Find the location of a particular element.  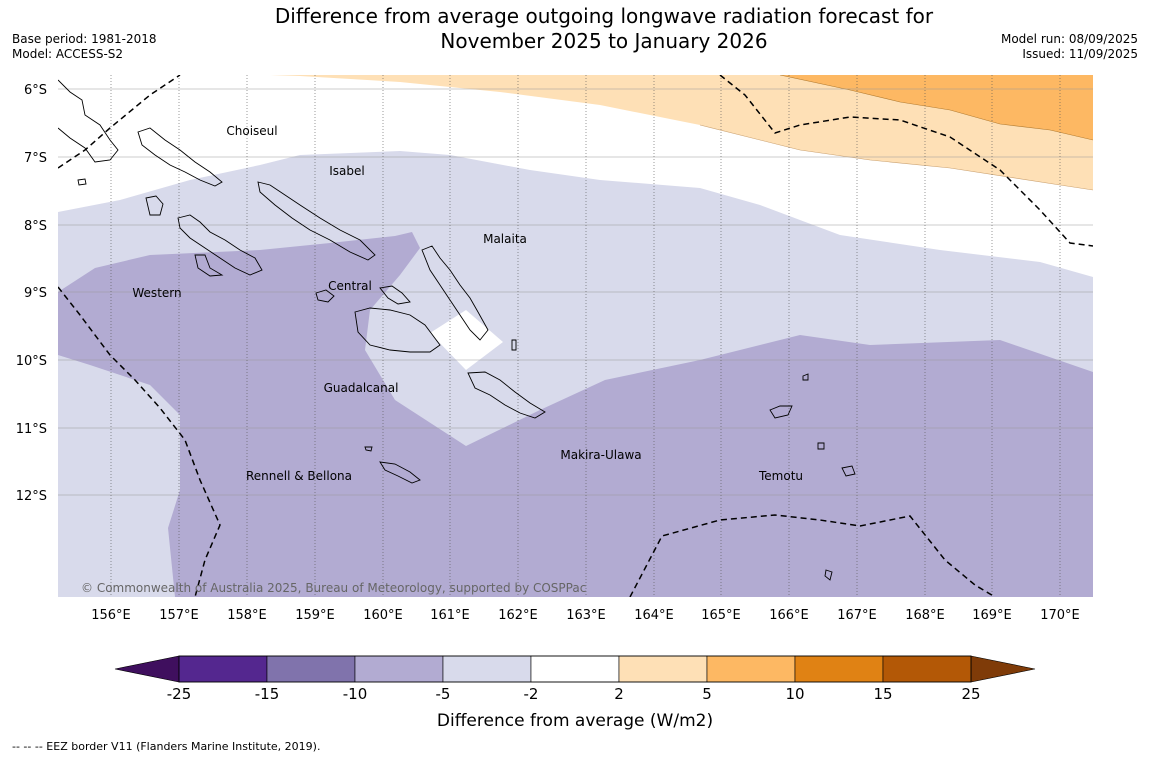

colorbar-tick-label: -25 is located at coordinates (179, 694).